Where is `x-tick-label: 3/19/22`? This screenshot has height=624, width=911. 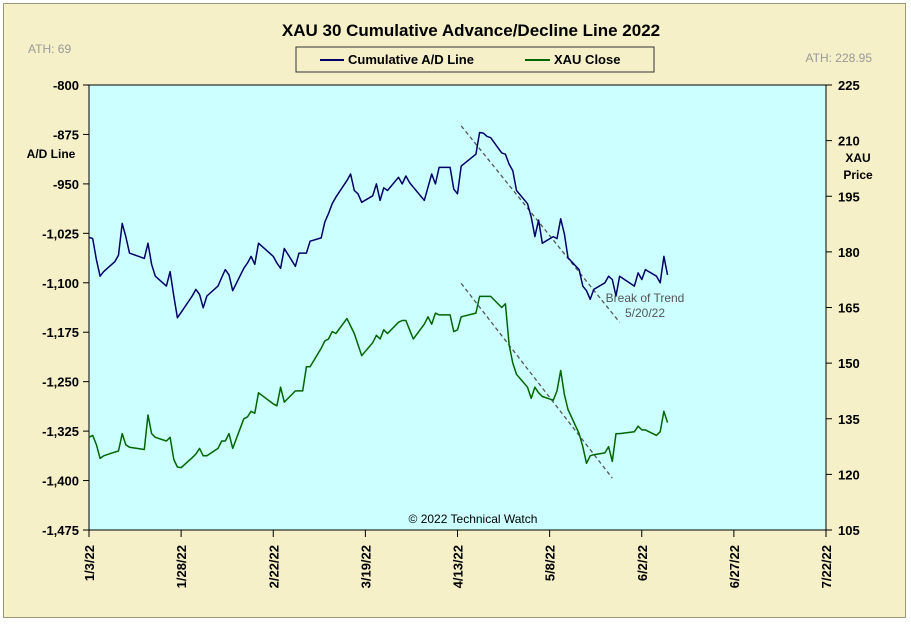 x-tick-label: 3/19/22 is located at coordinates (365, 566).